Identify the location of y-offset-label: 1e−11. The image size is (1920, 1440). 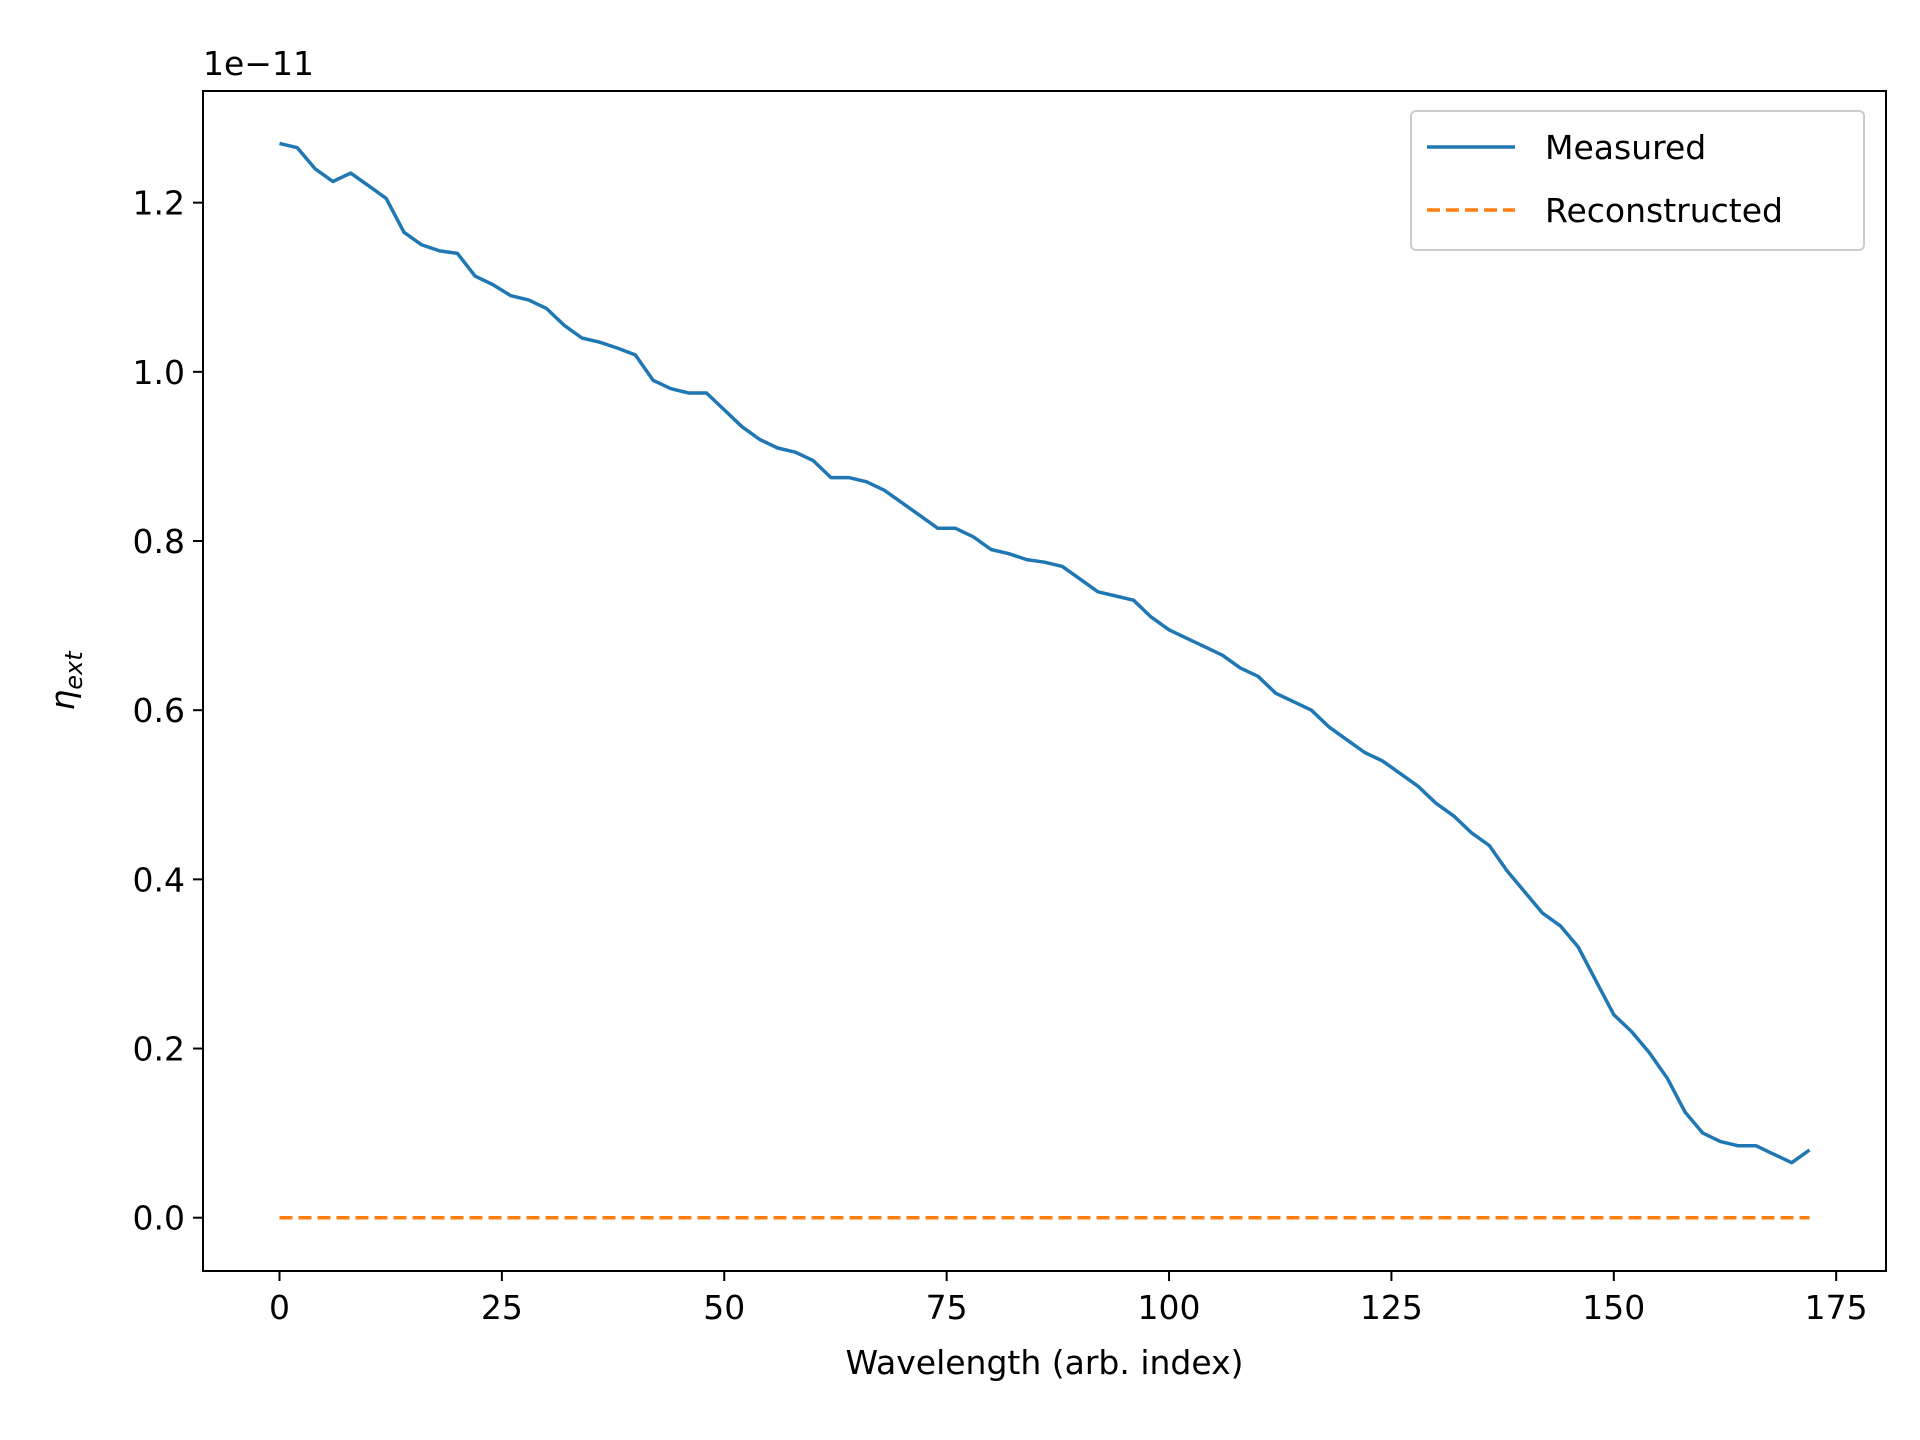
(258, 63).